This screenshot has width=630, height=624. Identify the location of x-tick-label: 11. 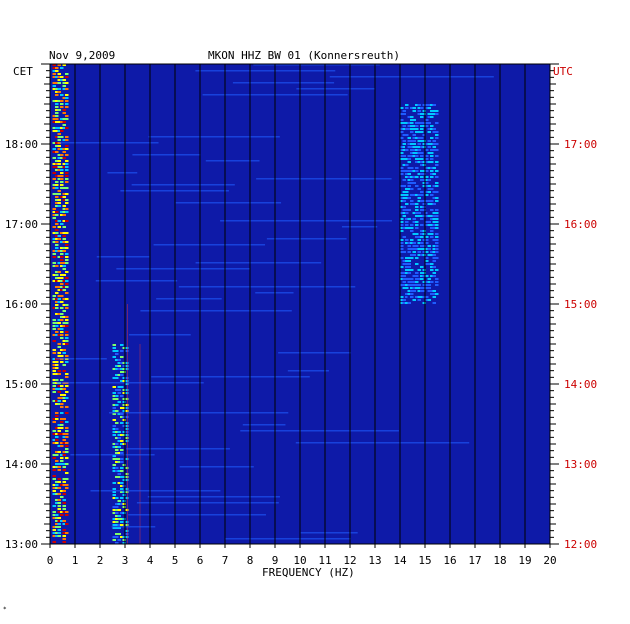
(324, 560).